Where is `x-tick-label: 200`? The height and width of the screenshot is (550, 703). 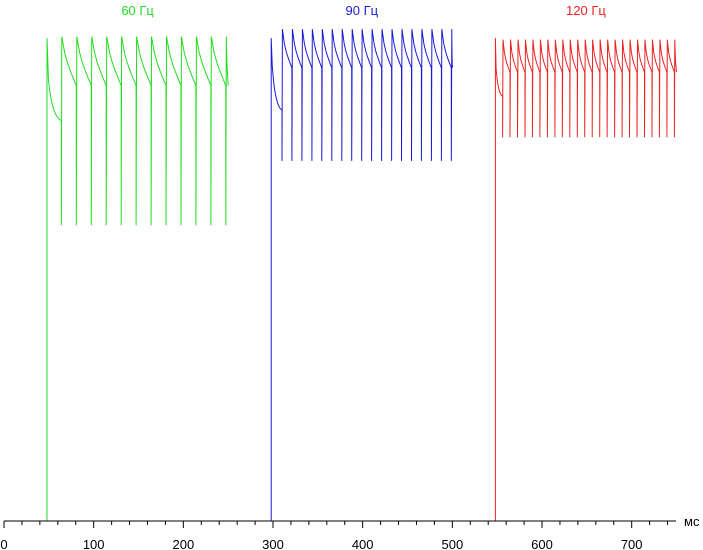 x-tick-label: 200 is located at coordinates (183, 543).